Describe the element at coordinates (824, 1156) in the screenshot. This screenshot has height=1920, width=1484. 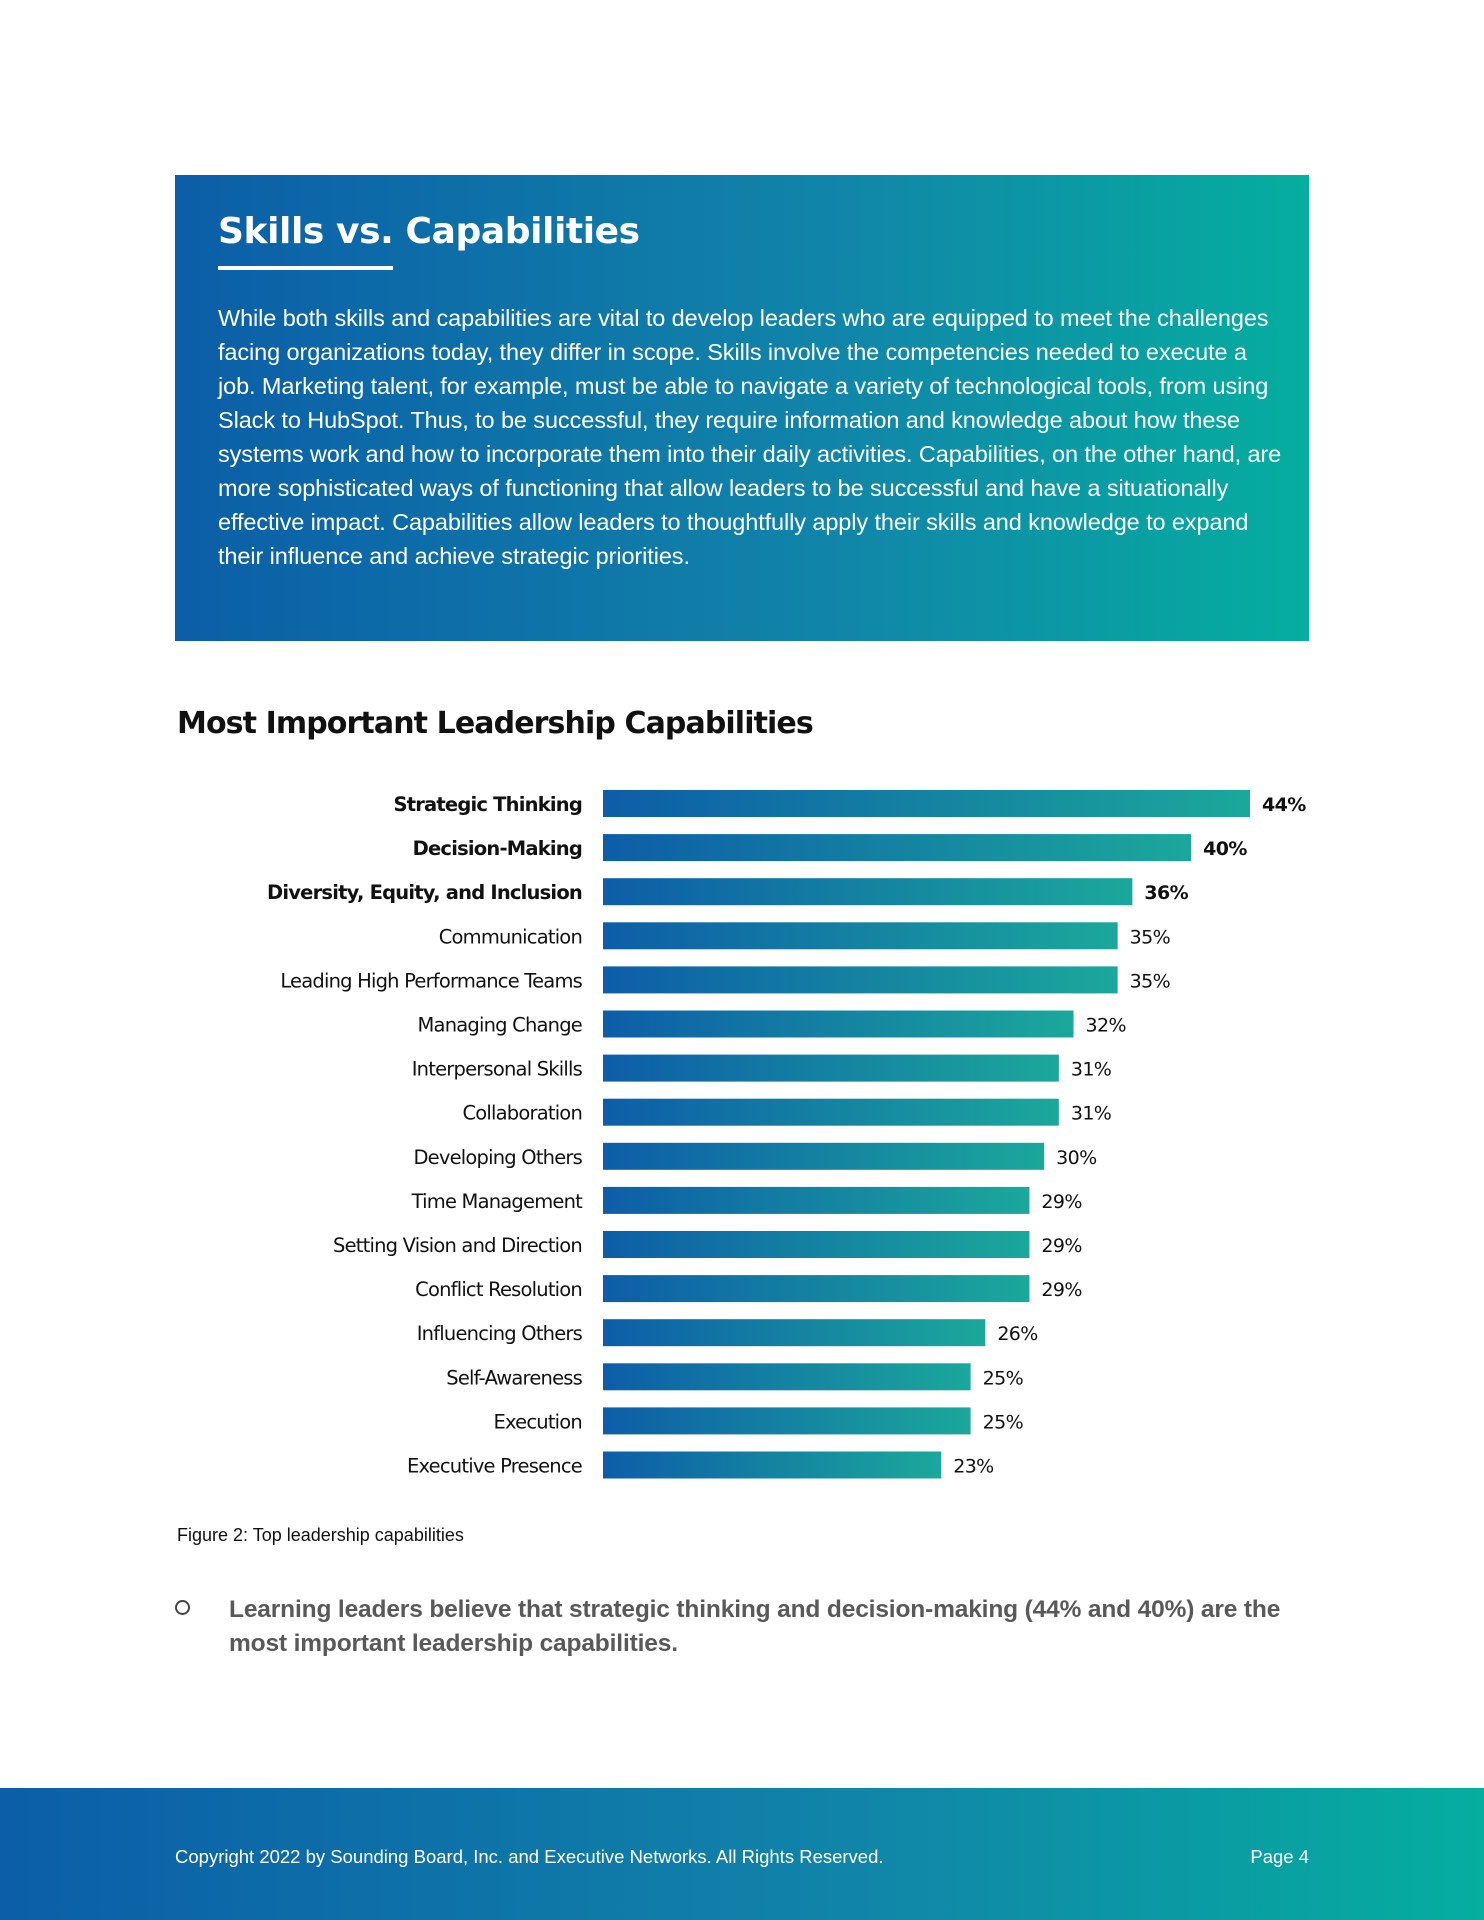
I see `bar-developing-others` at that location.